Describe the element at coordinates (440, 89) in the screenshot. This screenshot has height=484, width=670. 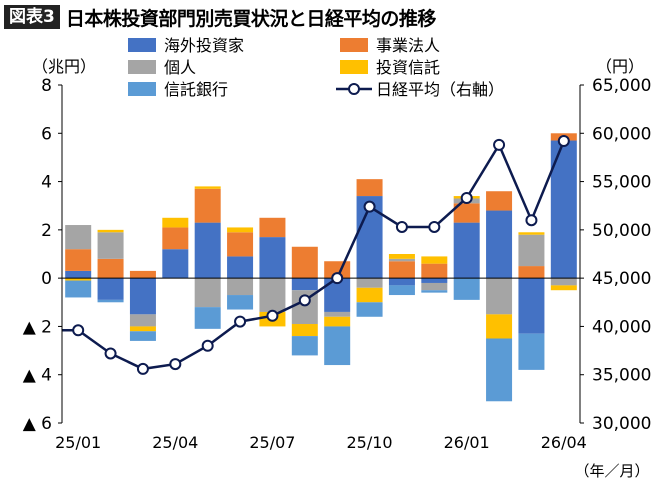
I see `legend-label-5: 日経平均（右軸）` at that location.